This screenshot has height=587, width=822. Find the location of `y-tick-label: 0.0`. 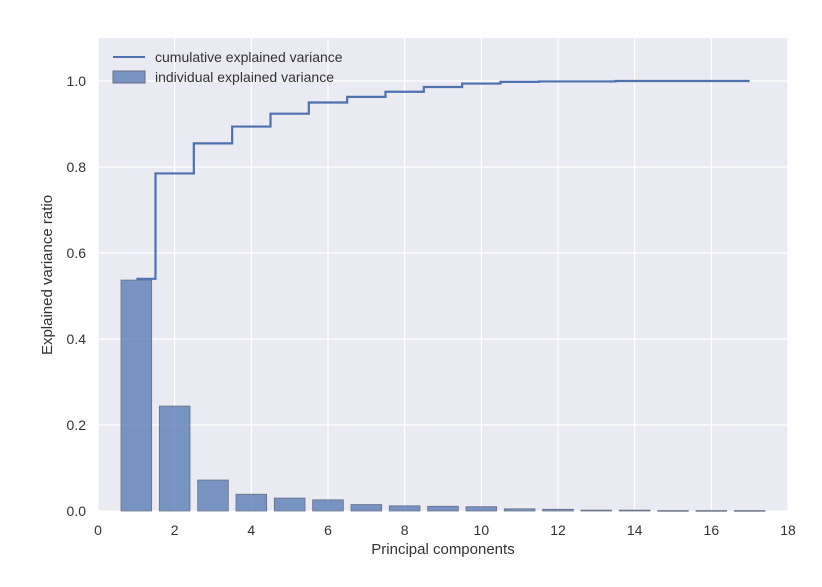

y-tick-label: 0.0 is located at coordinates (77, 511).